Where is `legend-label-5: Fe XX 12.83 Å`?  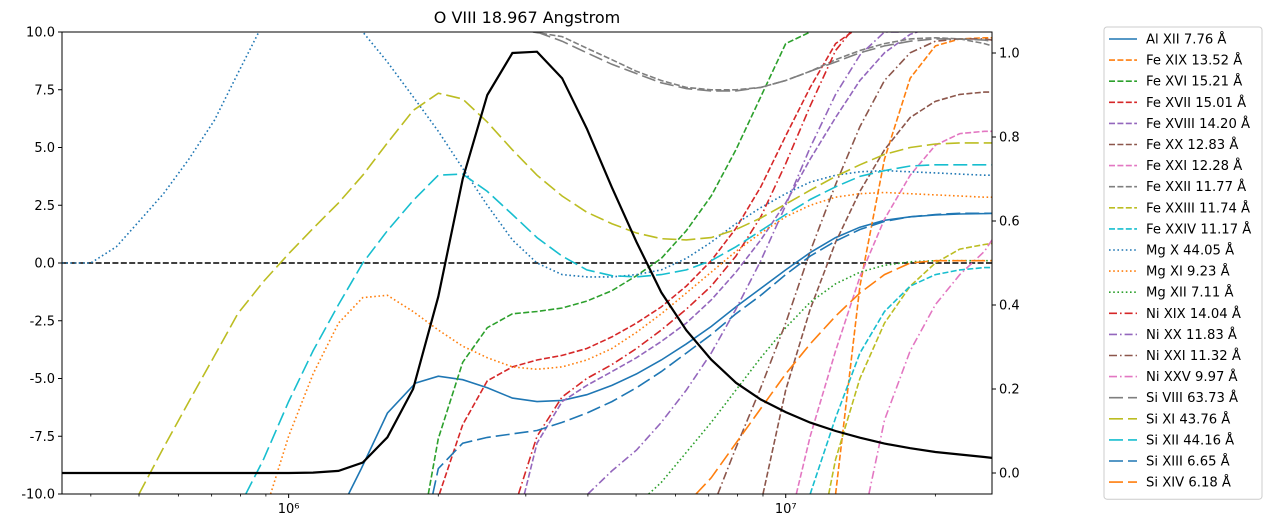 legend-label-5: Fe XX 12.83 Å is located at coordinates (1192, 144).